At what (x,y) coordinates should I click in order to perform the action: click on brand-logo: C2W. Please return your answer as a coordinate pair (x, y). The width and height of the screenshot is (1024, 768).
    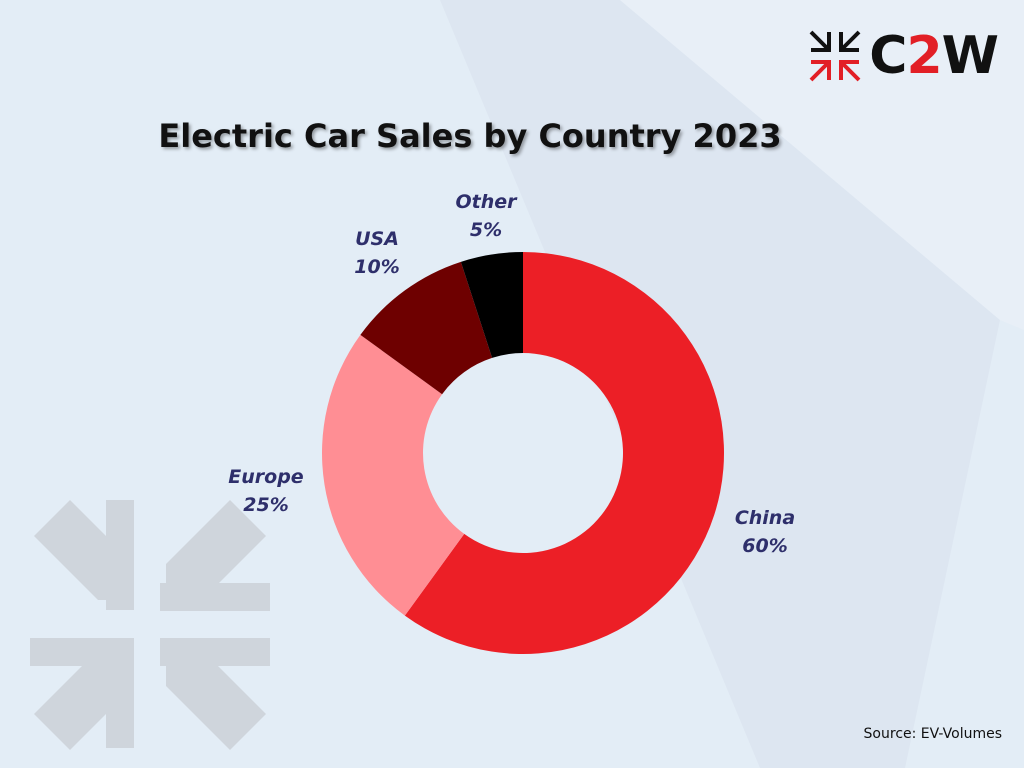
    Looking at the image, I should click on (904, 56).